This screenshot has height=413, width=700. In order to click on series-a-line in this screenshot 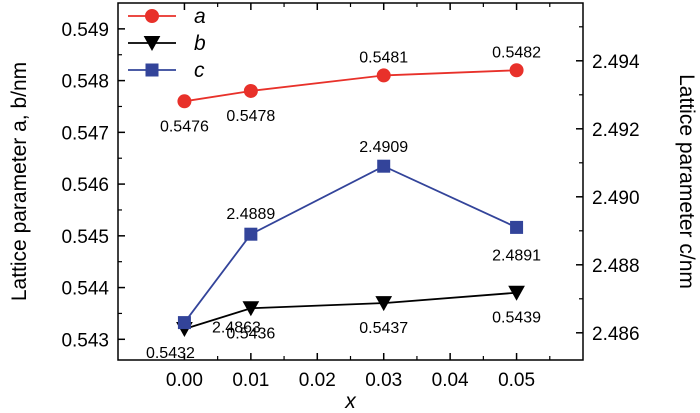, I will do `click(350, 86)`.